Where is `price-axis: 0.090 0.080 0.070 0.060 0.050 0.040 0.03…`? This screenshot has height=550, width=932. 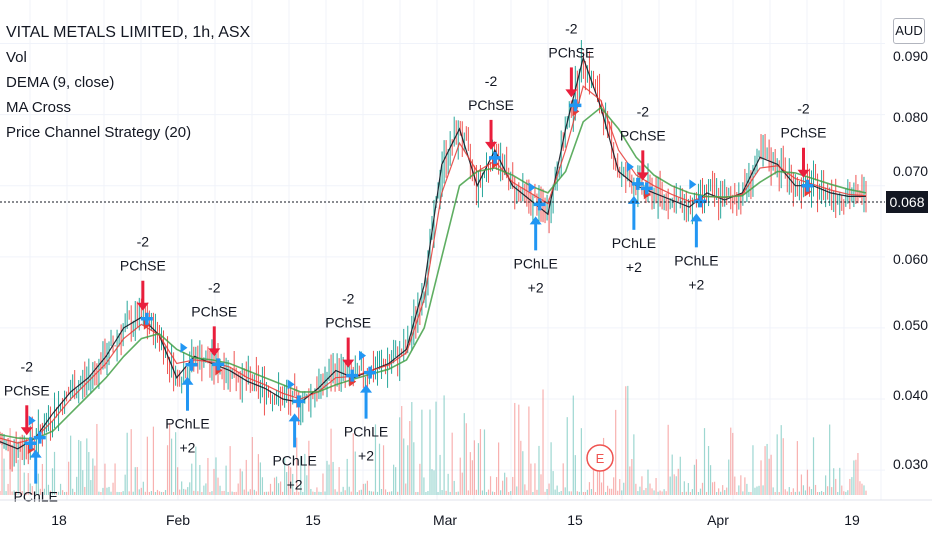 price-axis: 0.090 0.080 0.070 0.060 0.050 0.040 0.03… is located at coordinates (910, 260).